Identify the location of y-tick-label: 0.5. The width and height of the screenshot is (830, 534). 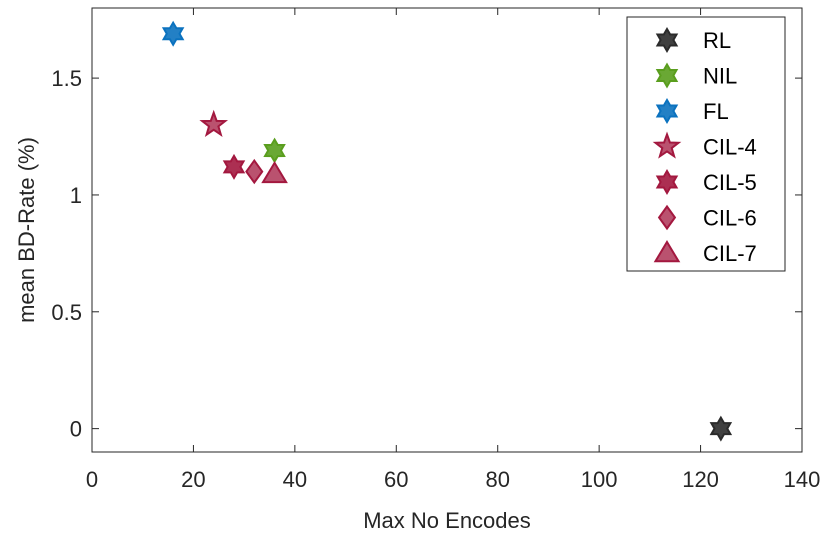
(66, 312).